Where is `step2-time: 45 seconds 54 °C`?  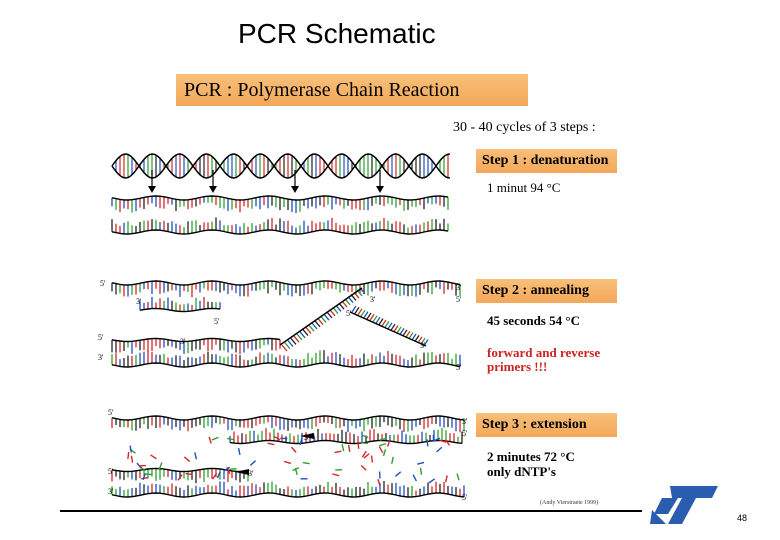 step2-time: 45 seconds 54 °C is located at coordinates (533, 320).